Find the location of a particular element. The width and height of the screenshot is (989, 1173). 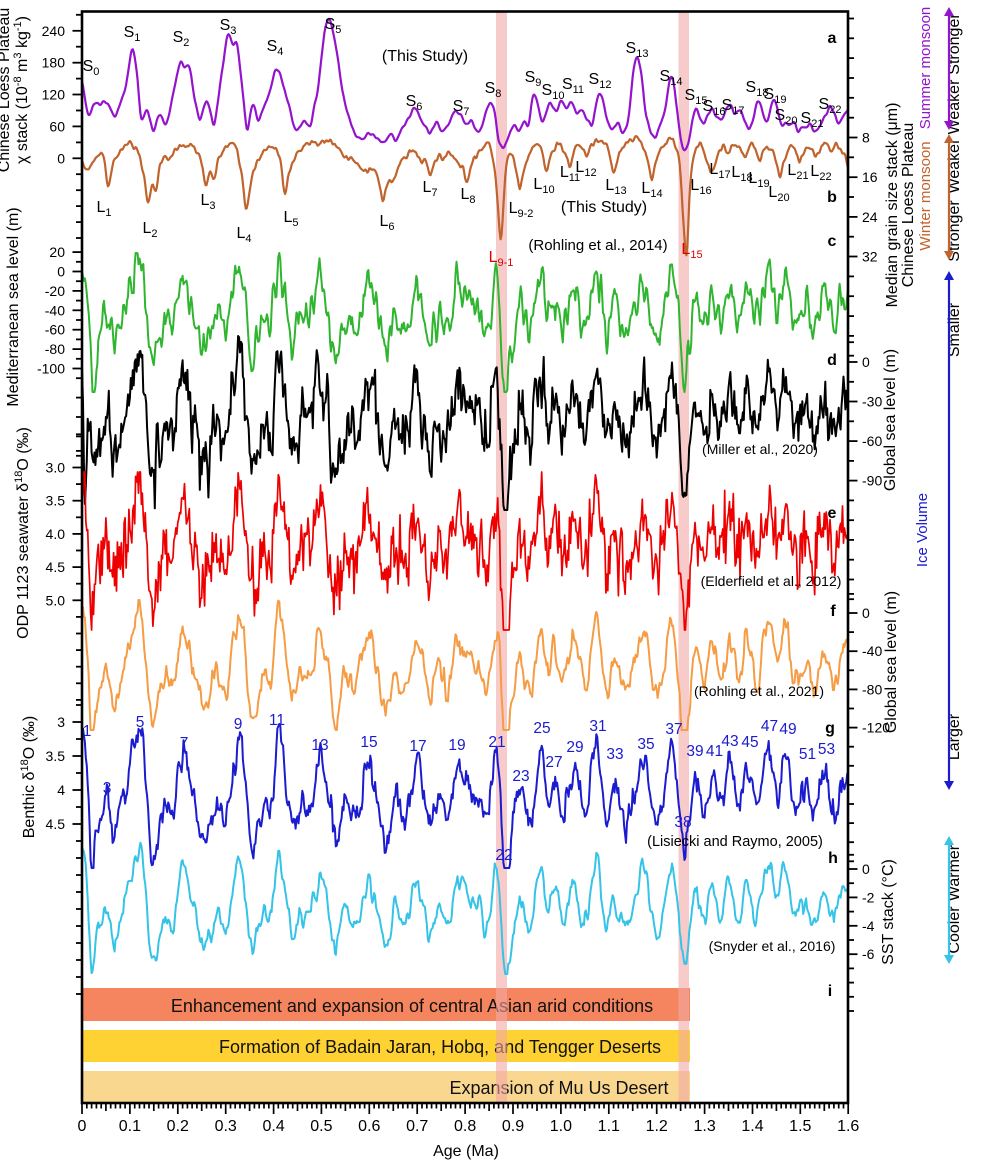

svg-text: 25 is located at coordinates (541, 728).